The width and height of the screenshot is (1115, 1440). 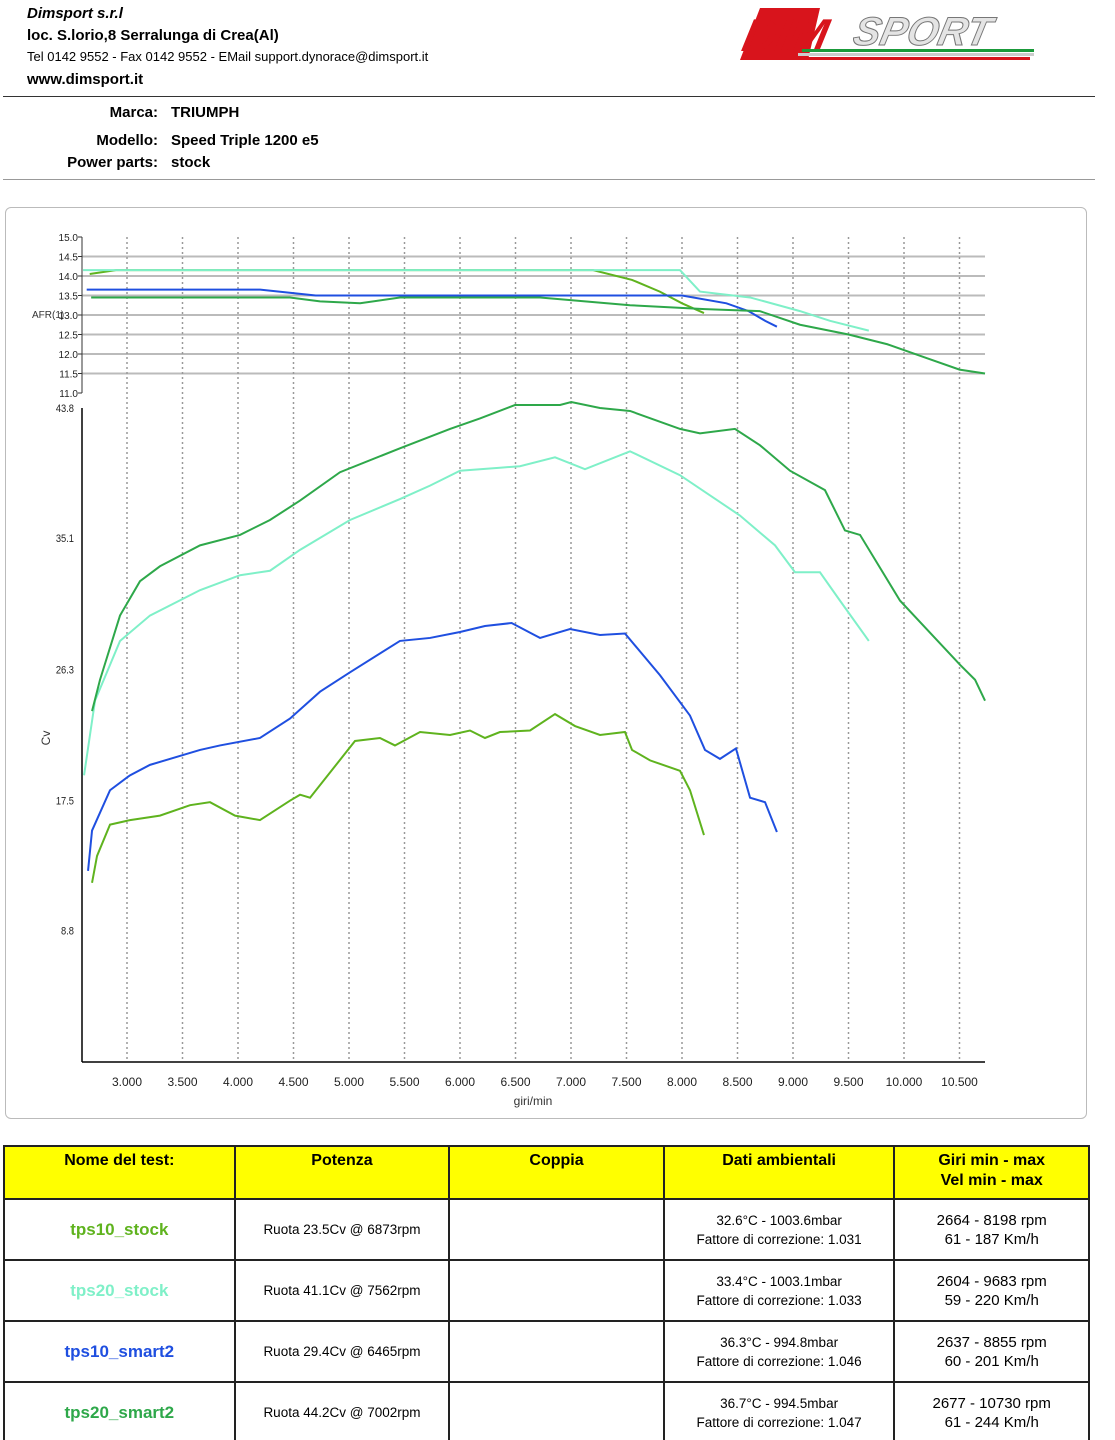 I want to click on speed-range: 61 - 187 Km/h, so click(x=991, y=1239).